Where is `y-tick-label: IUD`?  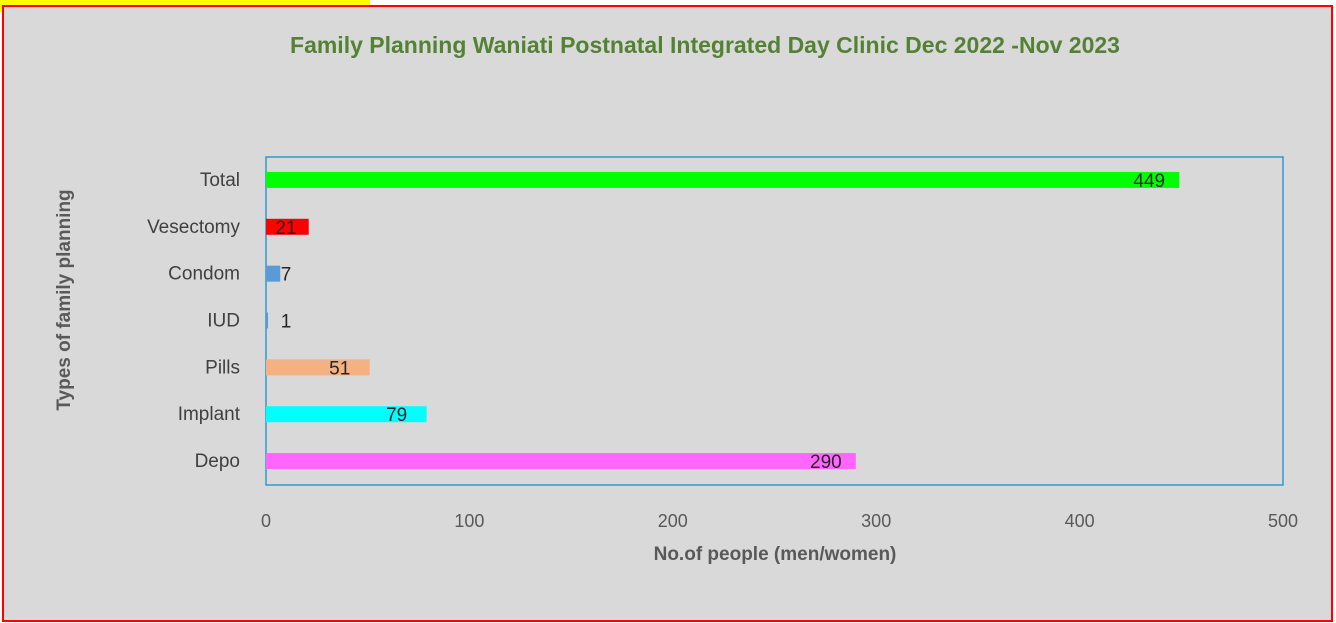
y-tick-label: IUD is located at coordinates (223, 321).